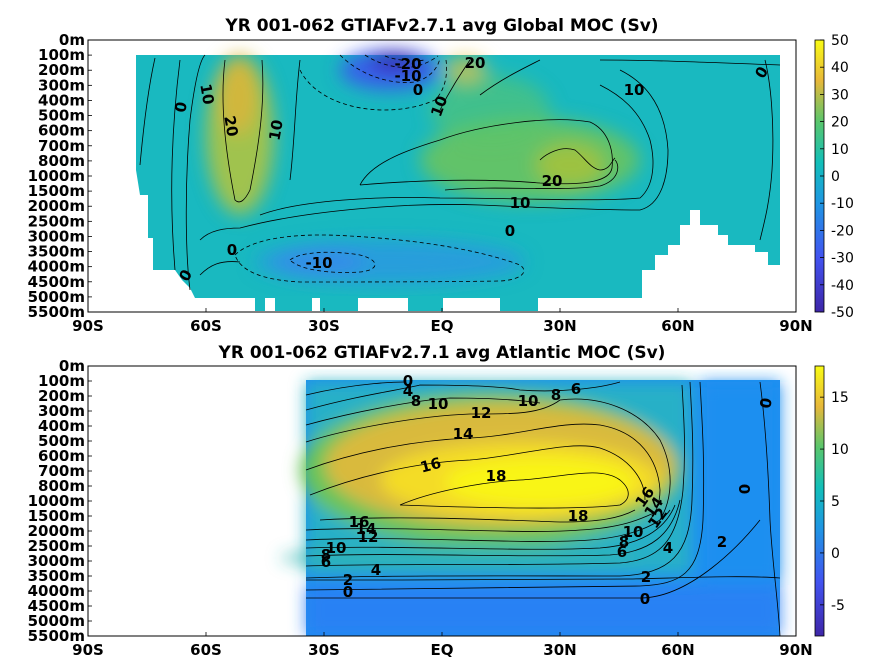 This screenshot has height=663, width=884. I want to click on colorbar-tick-label: -40, so click(842, 286).